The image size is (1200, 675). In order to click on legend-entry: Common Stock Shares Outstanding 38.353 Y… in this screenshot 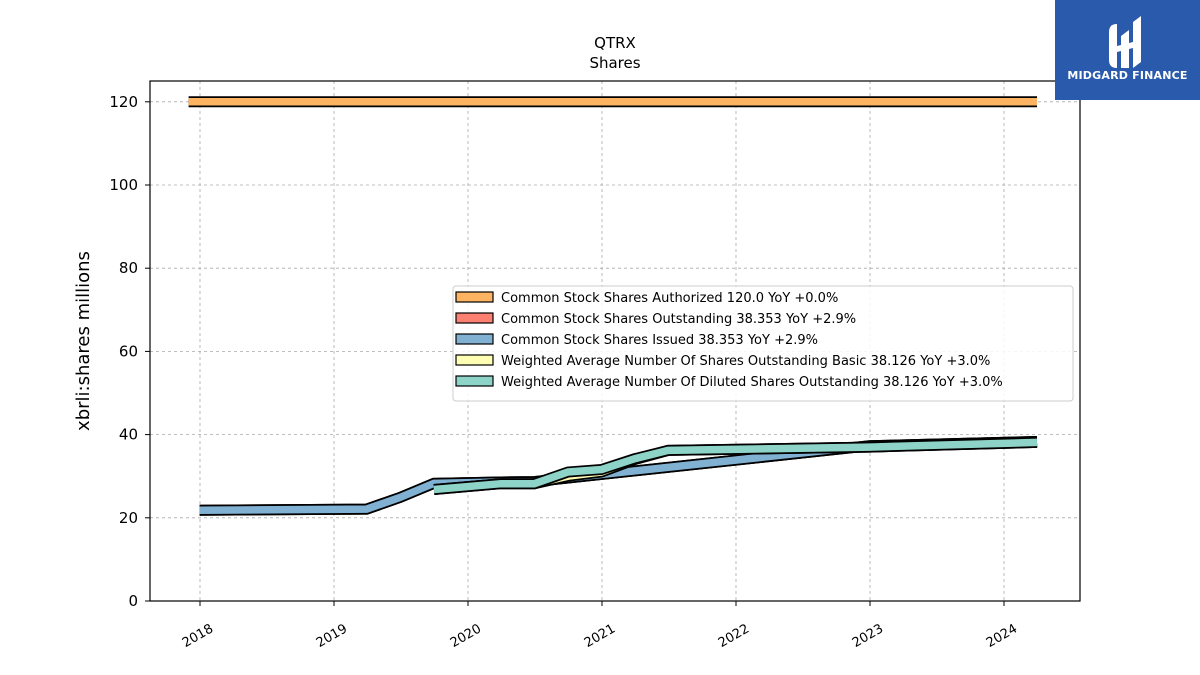, I will do `click(678, 319)`.